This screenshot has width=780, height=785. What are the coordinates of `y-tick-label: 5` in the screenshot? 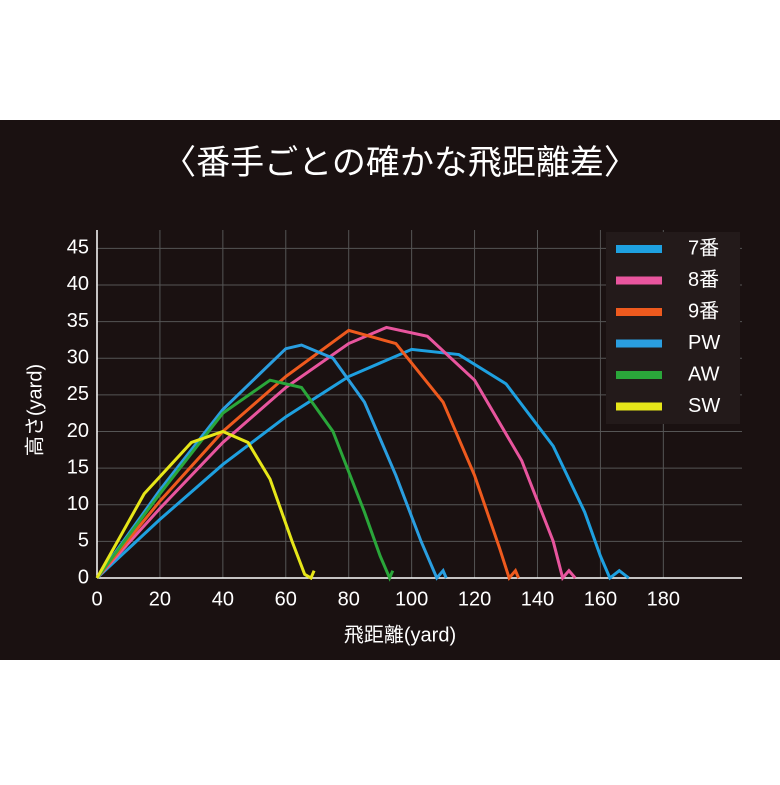 It's located at (83, 541).